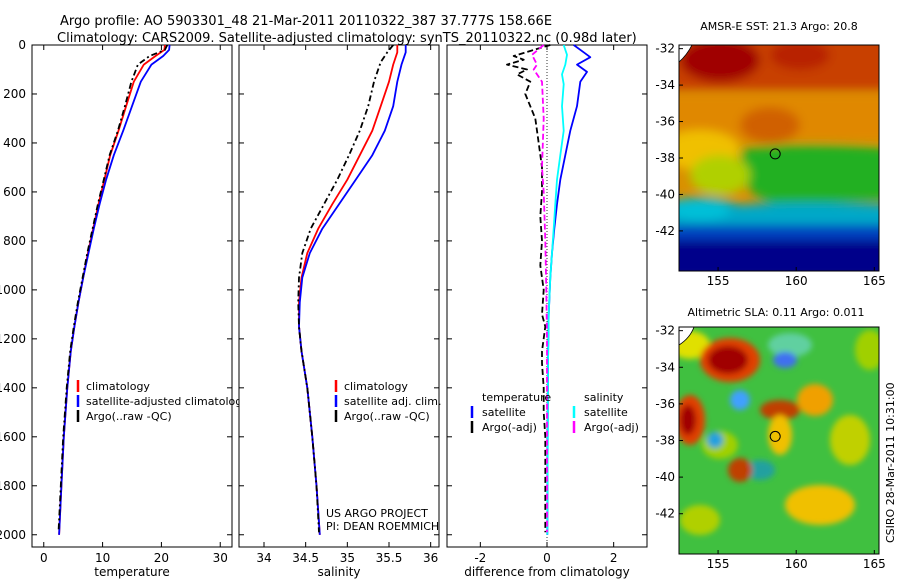  I want to click on y-tick-label: 1800, so click(13, 486).